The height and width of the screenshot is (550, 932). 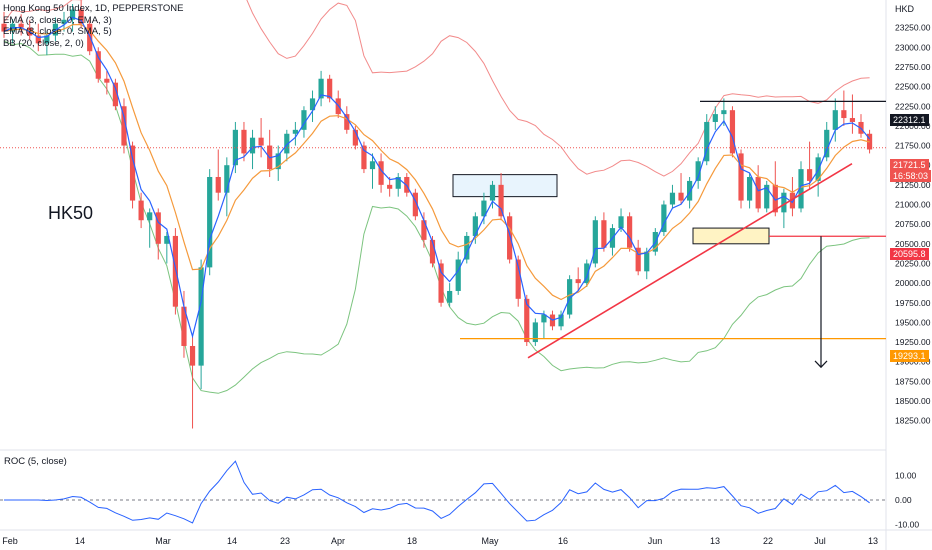 I want to click on x-tick-label: Feb, so click(x=10, y=541).